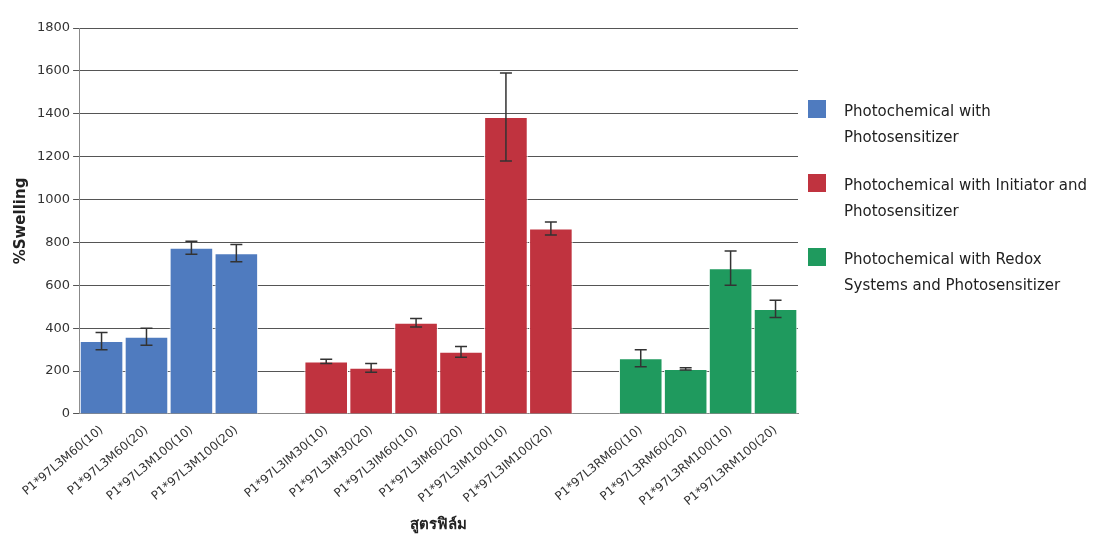  Describe the element at coordinates (439, 524) in the screenshot. I see `x-axis-title: สูตรฟิล์ม` at that location.